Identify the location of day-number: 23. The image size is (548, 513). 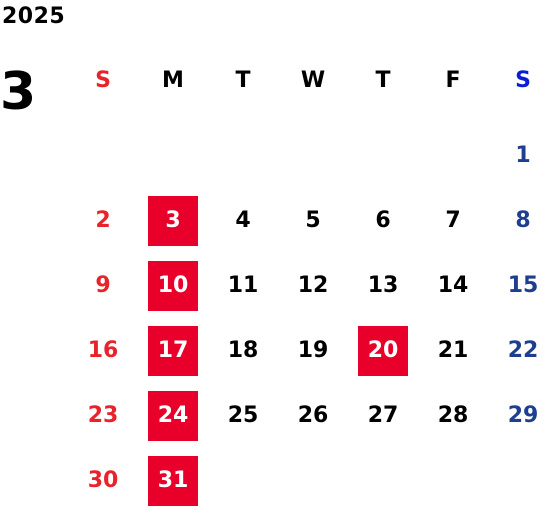
(103, 415).